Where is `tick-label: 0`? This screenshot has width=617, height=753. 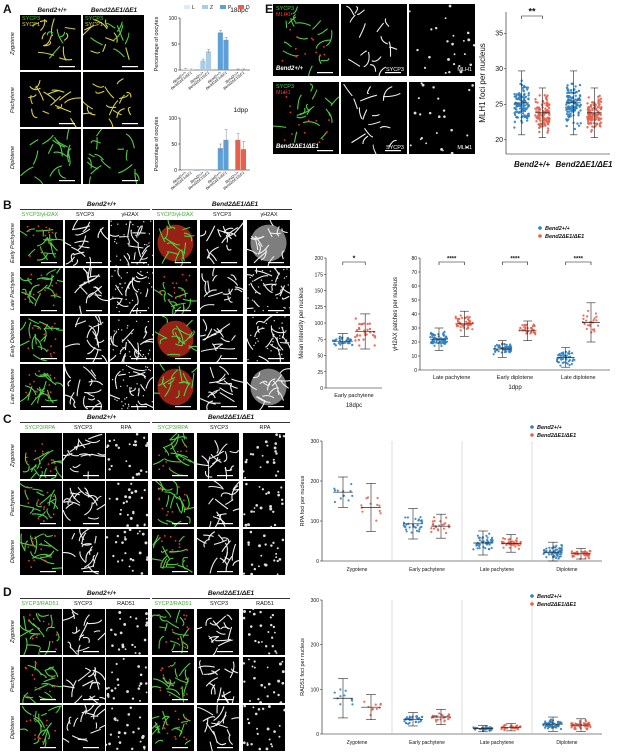
tick-label: 0 is located at coordinates (175, 71).